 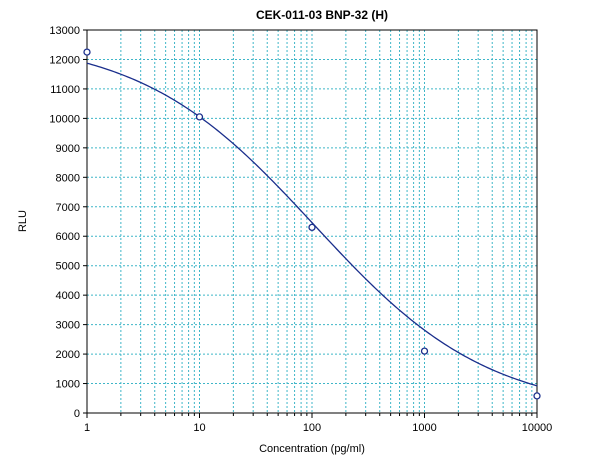 What do you see at coordinates (77, 414) in the screenshot?
I see `y-tick-label: 0` at bounding box center [77, 414].